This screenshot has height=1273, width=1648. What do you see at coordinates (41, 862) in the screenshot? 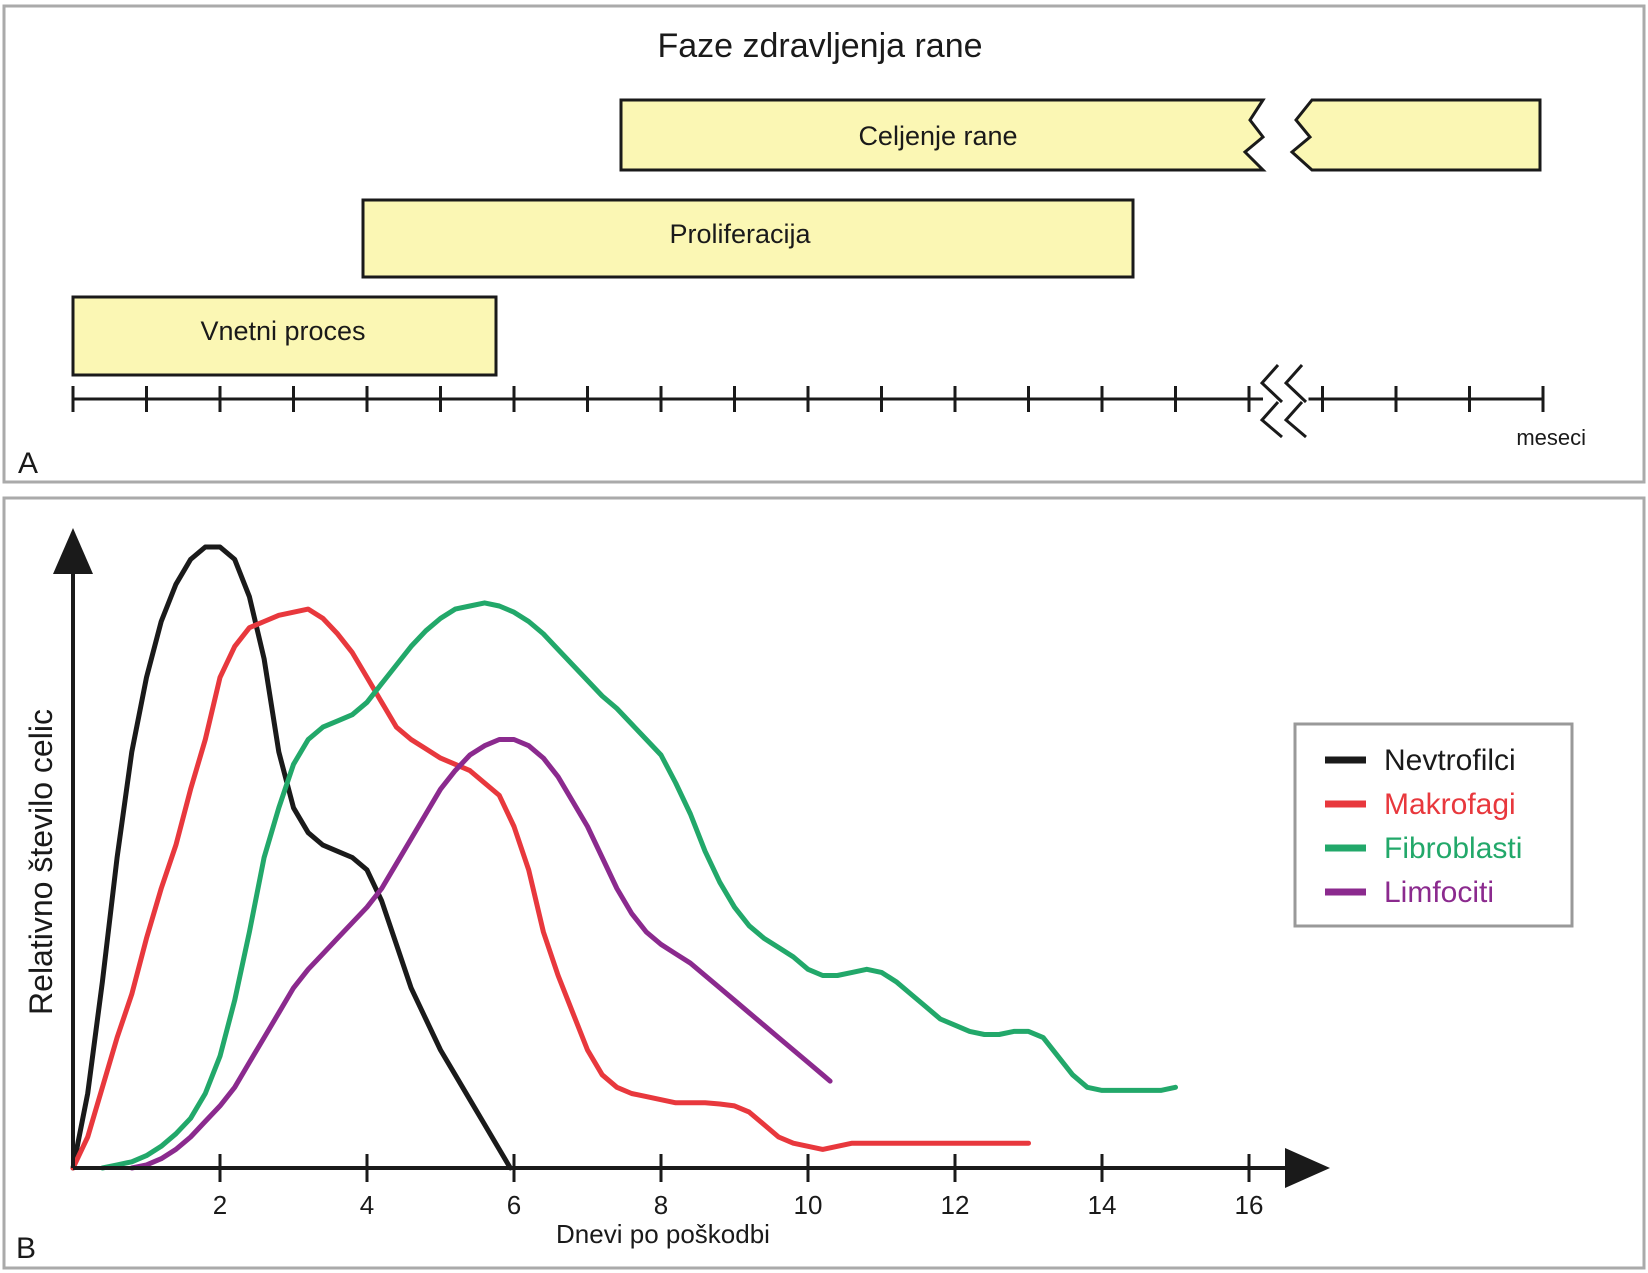
I see `y-axis-label: Relativno število celic` at bounding box center [41, 862].